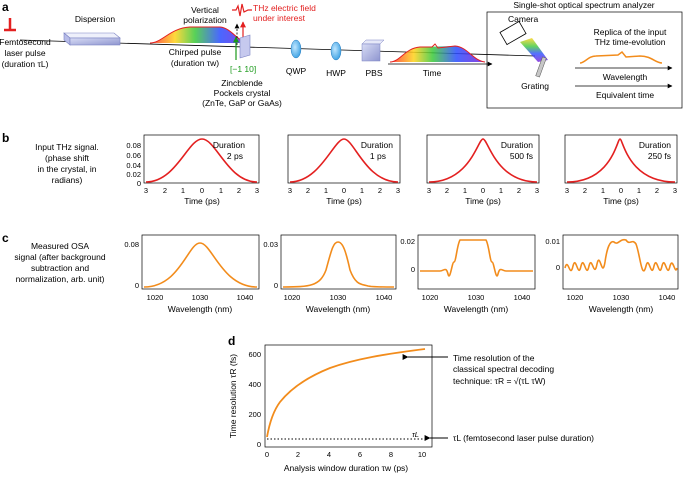 Image resolution: width=685 pixels, height=478 pixels. I want to click on zinc-label-1: Zincblende, so click(242, 83).